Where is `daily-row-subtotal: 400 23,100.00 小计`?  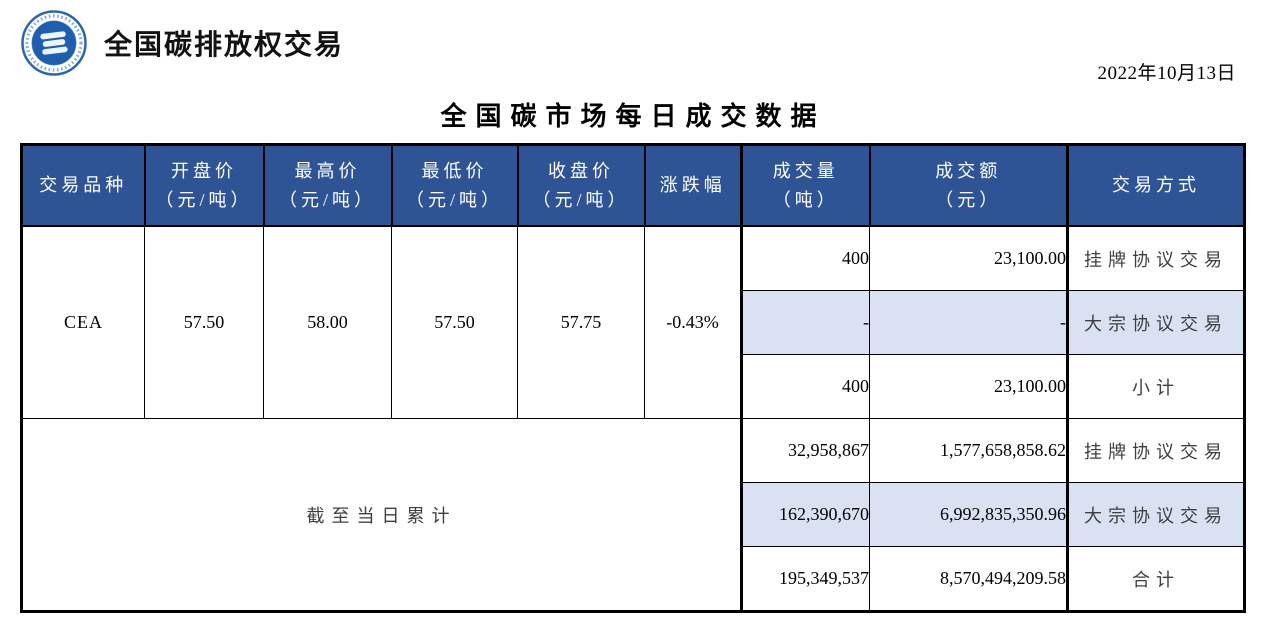 daily-row-subtotal: 400 23,100.00 小计 is located at coordinates (633, 386).